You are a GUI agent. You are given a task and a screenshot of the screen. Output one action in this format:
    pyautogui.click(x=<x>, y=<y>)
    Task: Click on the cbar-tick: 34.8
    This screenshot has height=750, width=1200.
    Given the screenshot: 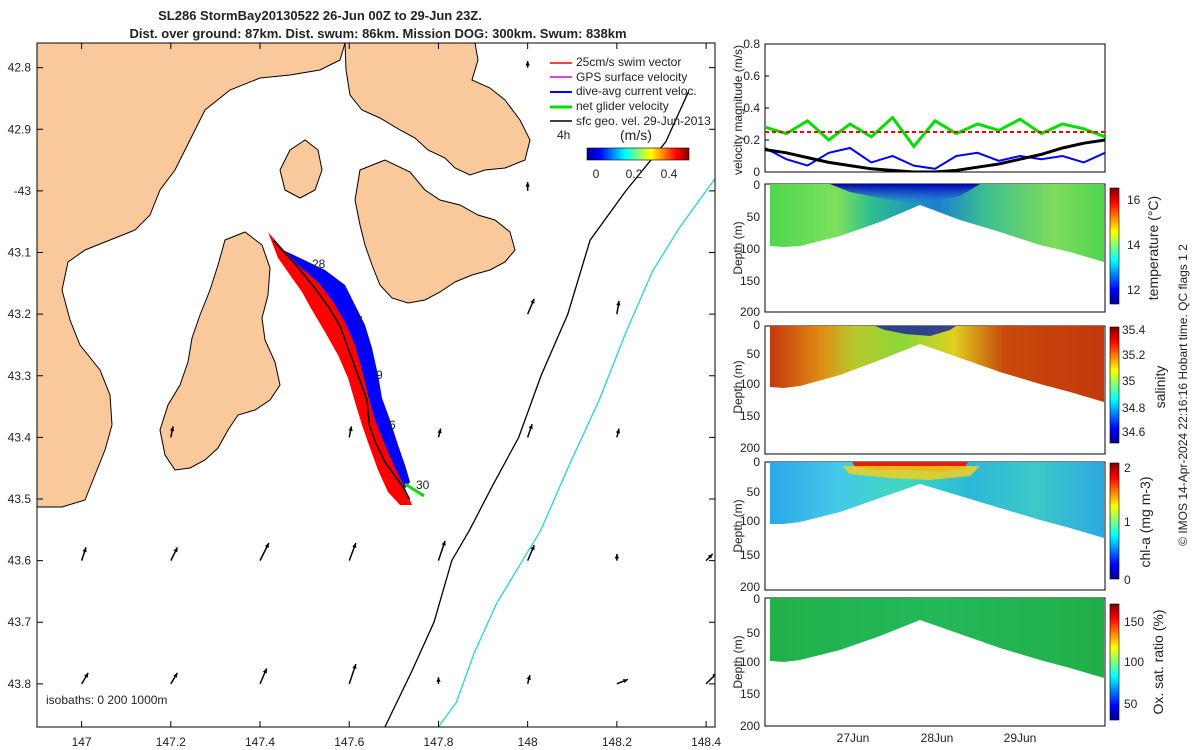 What is the action you would take?
    pyautogui.click(x=1134, y=408)
    